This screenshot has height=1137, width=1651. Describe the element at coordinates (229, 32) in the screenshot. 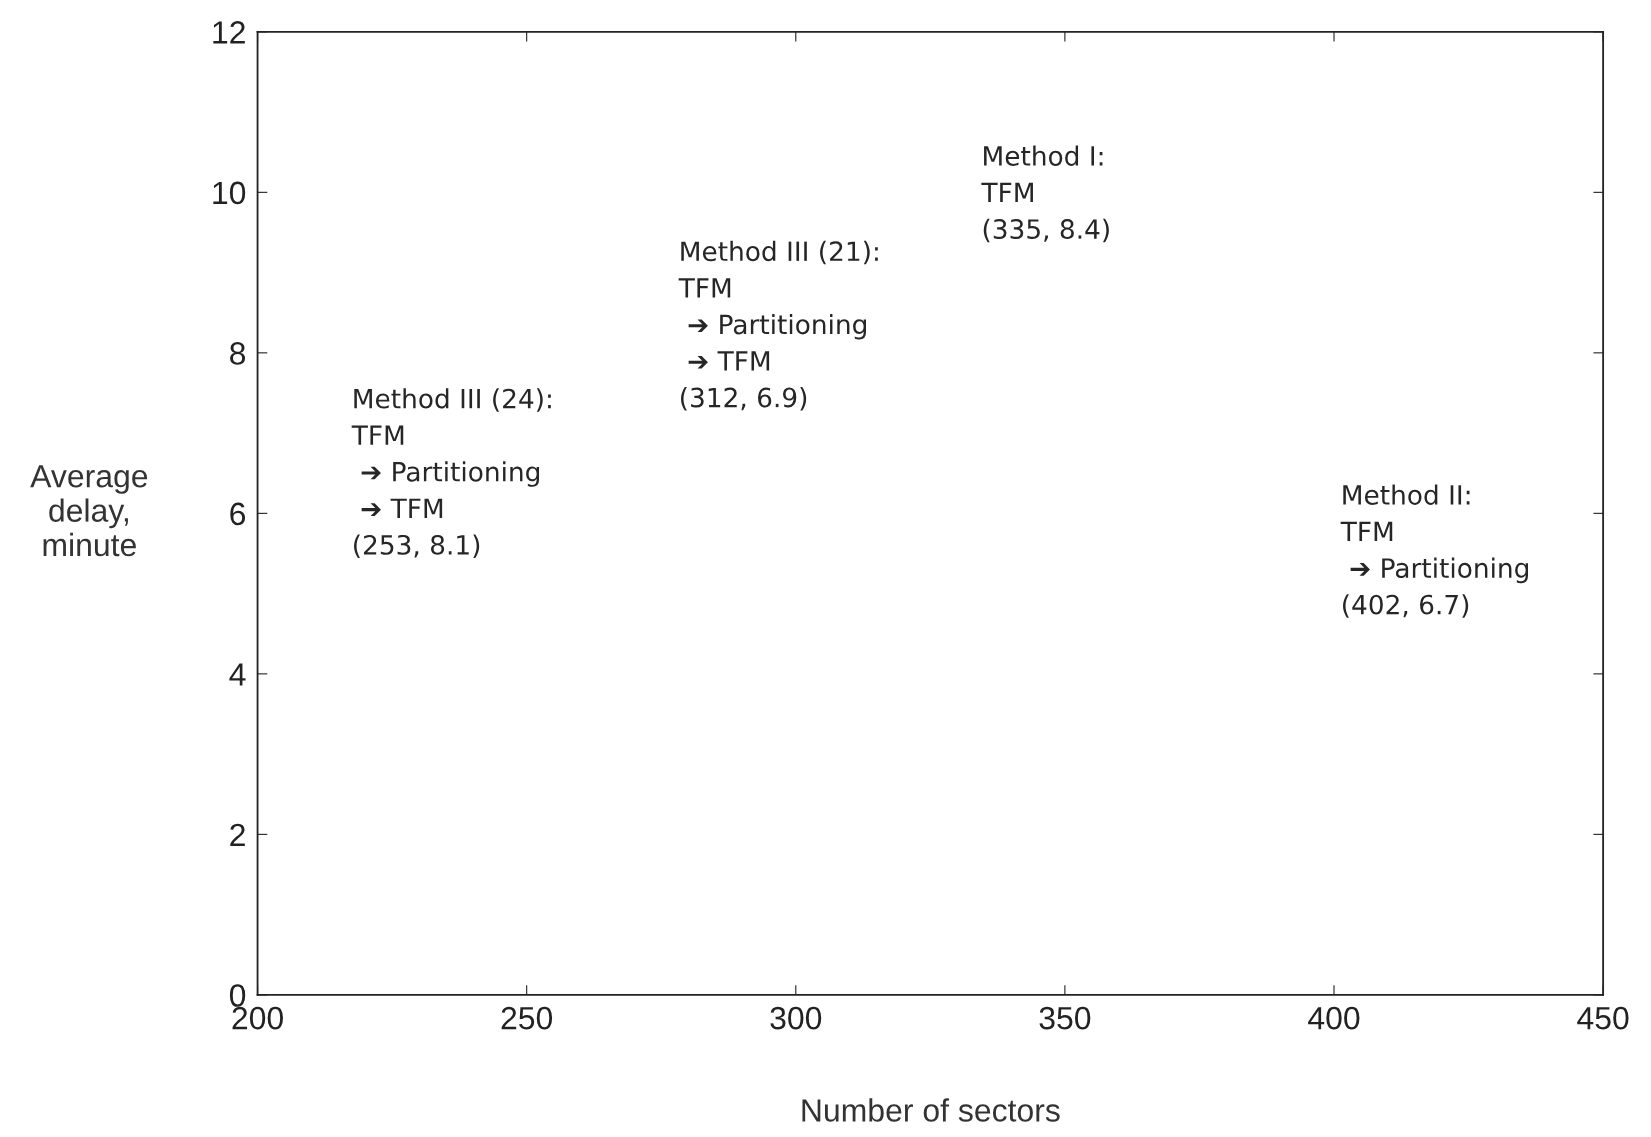

I see `y-tick-label: 12` at that location.